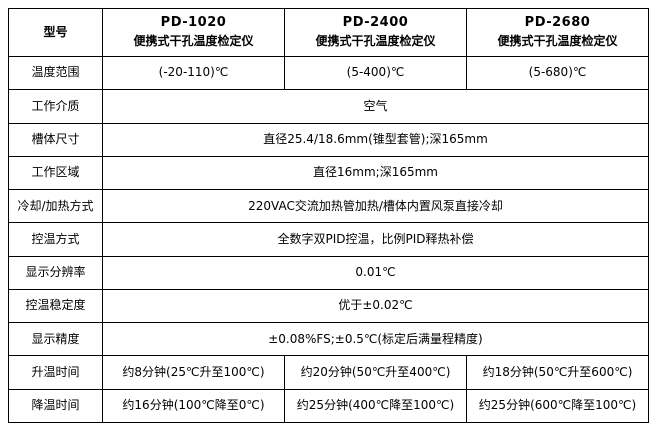  Describe the element at coordinates (193, 406) in the screenshot. I see `row-value: 约16分钟(100℃降至0℃)` at that location.